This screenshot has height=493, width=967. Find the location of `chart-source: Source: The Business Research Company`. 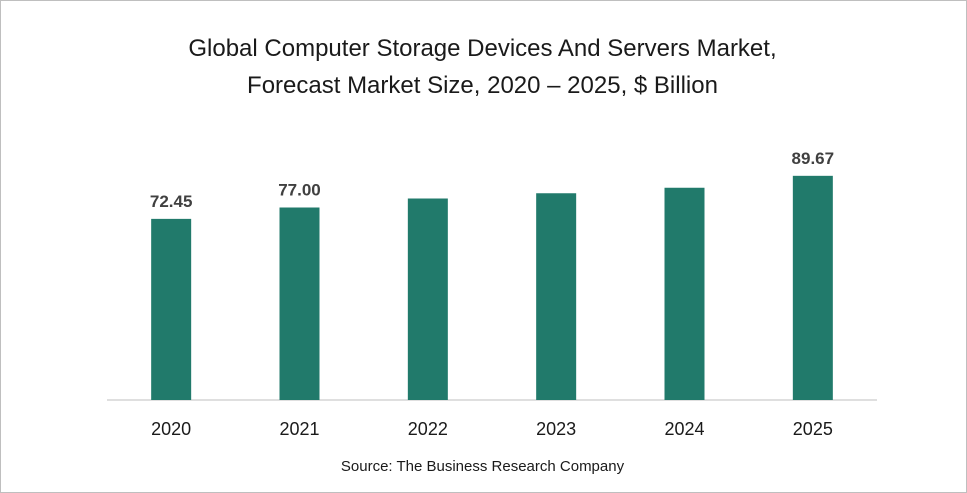

chart-source: Source: The Business Research Company is located at coordinates (482, 466).